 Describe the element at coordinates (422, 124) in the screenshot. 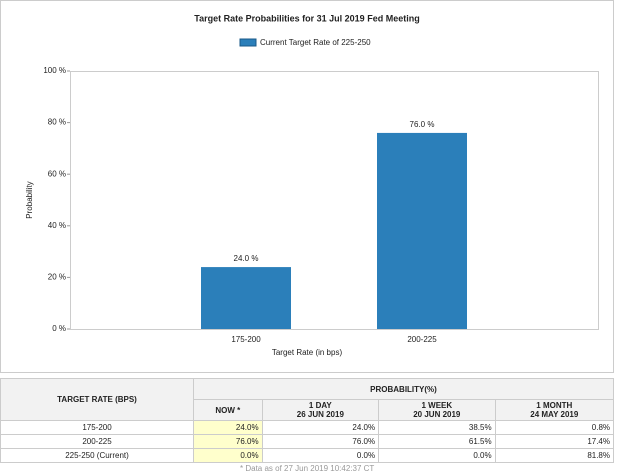

I see `data-label: 76.0 %` at that location.